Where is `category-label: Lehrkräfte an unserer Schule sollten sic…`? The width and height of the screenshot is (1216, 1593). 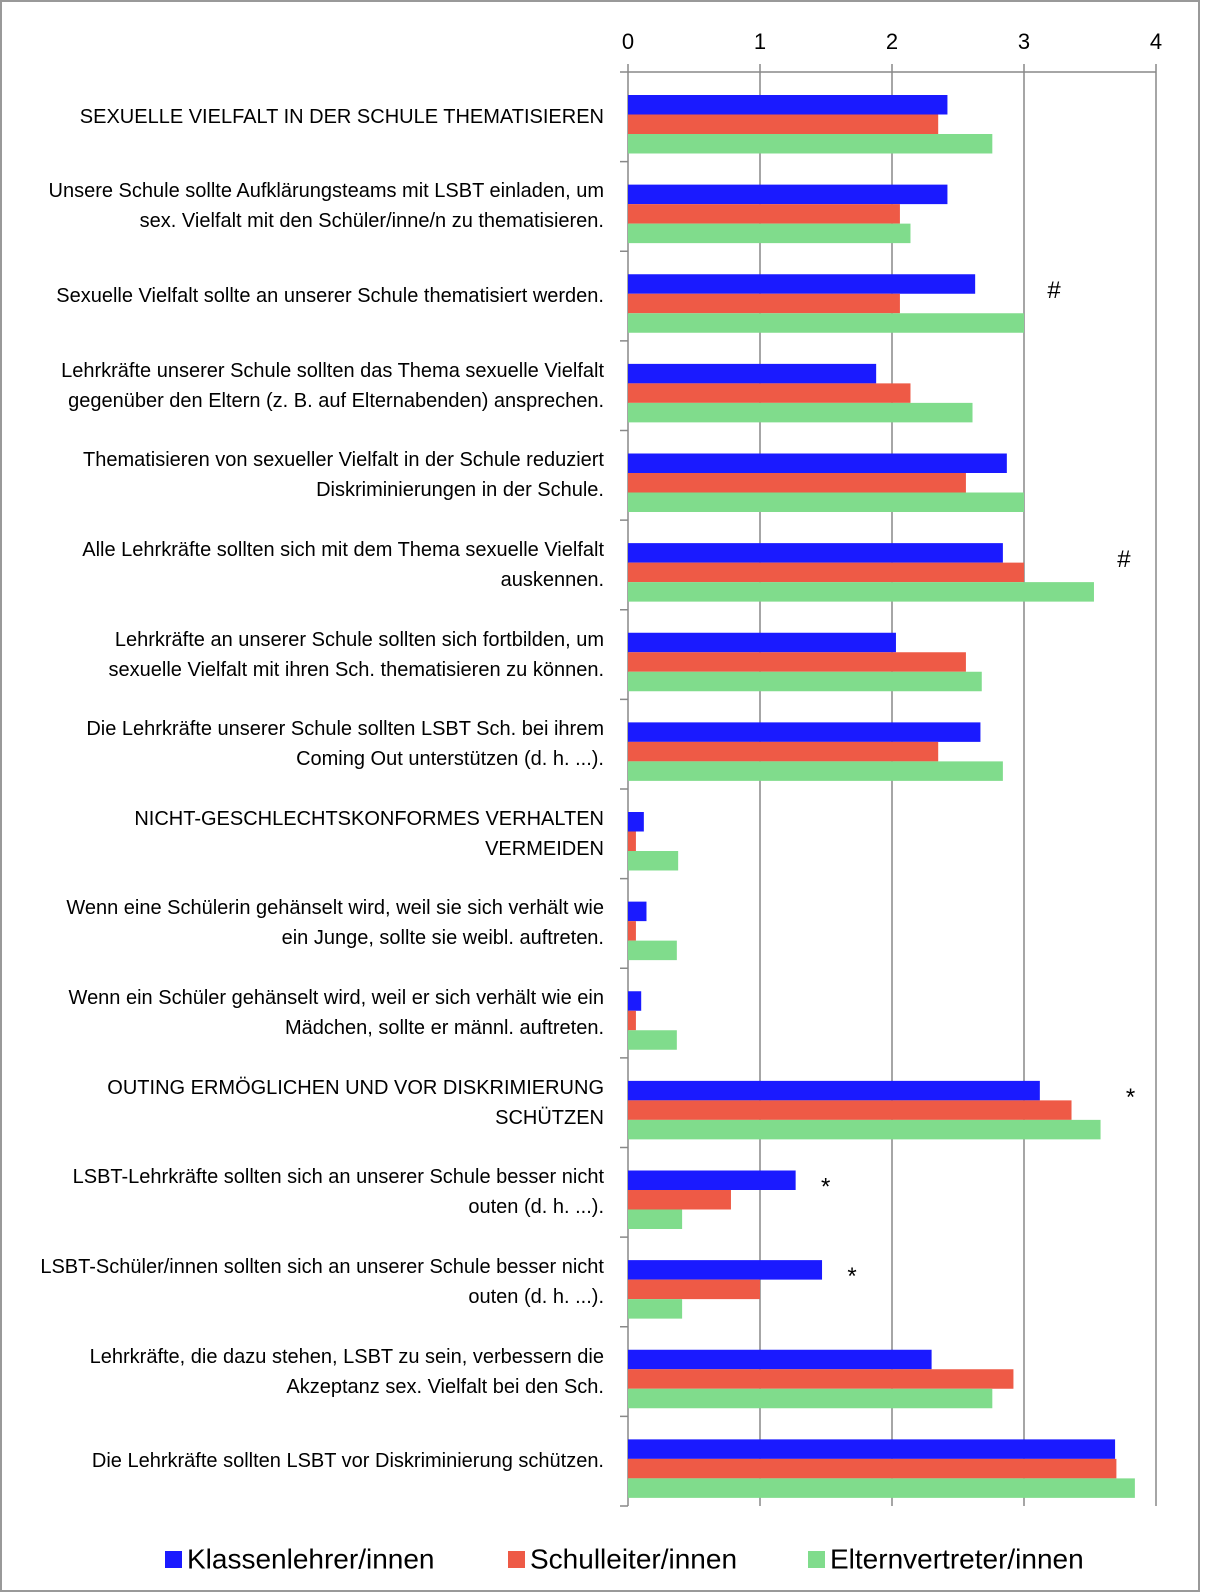
category-label: Lehrkräfte an unserer Schule sollten sic… is located at coordinates (356, 654).